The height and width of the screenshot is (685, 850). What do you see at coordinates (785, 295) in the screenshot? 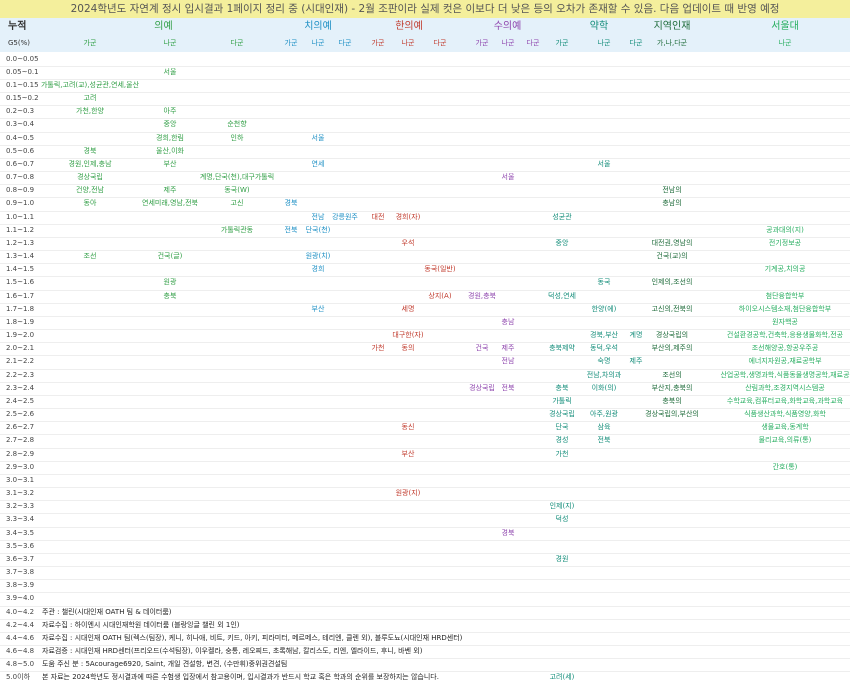
I see `cell: 첨단융합학부` at bounding box center [785, 295].